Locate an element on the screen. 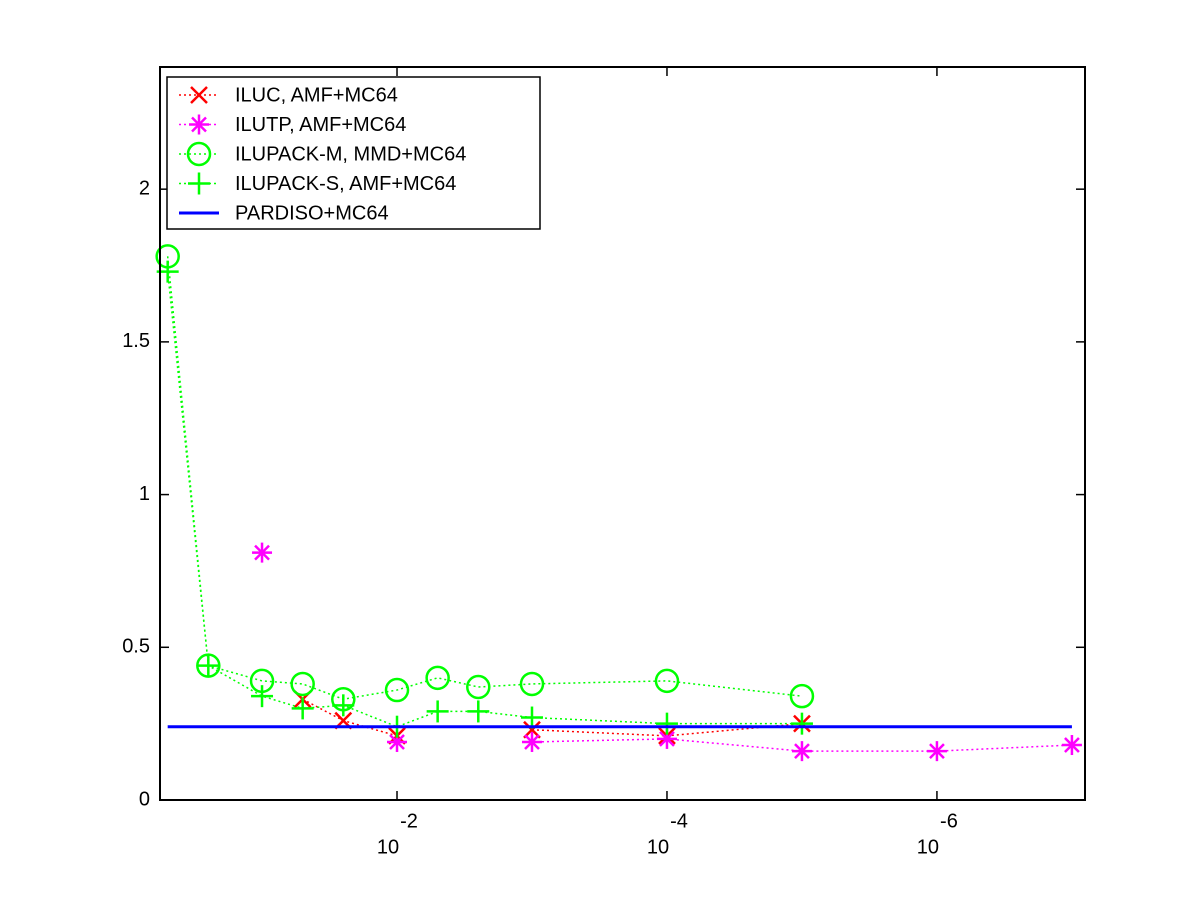 This screenshot has width=1200, height=900. y-tick-label: 0 is located at coordinates (144, 799).